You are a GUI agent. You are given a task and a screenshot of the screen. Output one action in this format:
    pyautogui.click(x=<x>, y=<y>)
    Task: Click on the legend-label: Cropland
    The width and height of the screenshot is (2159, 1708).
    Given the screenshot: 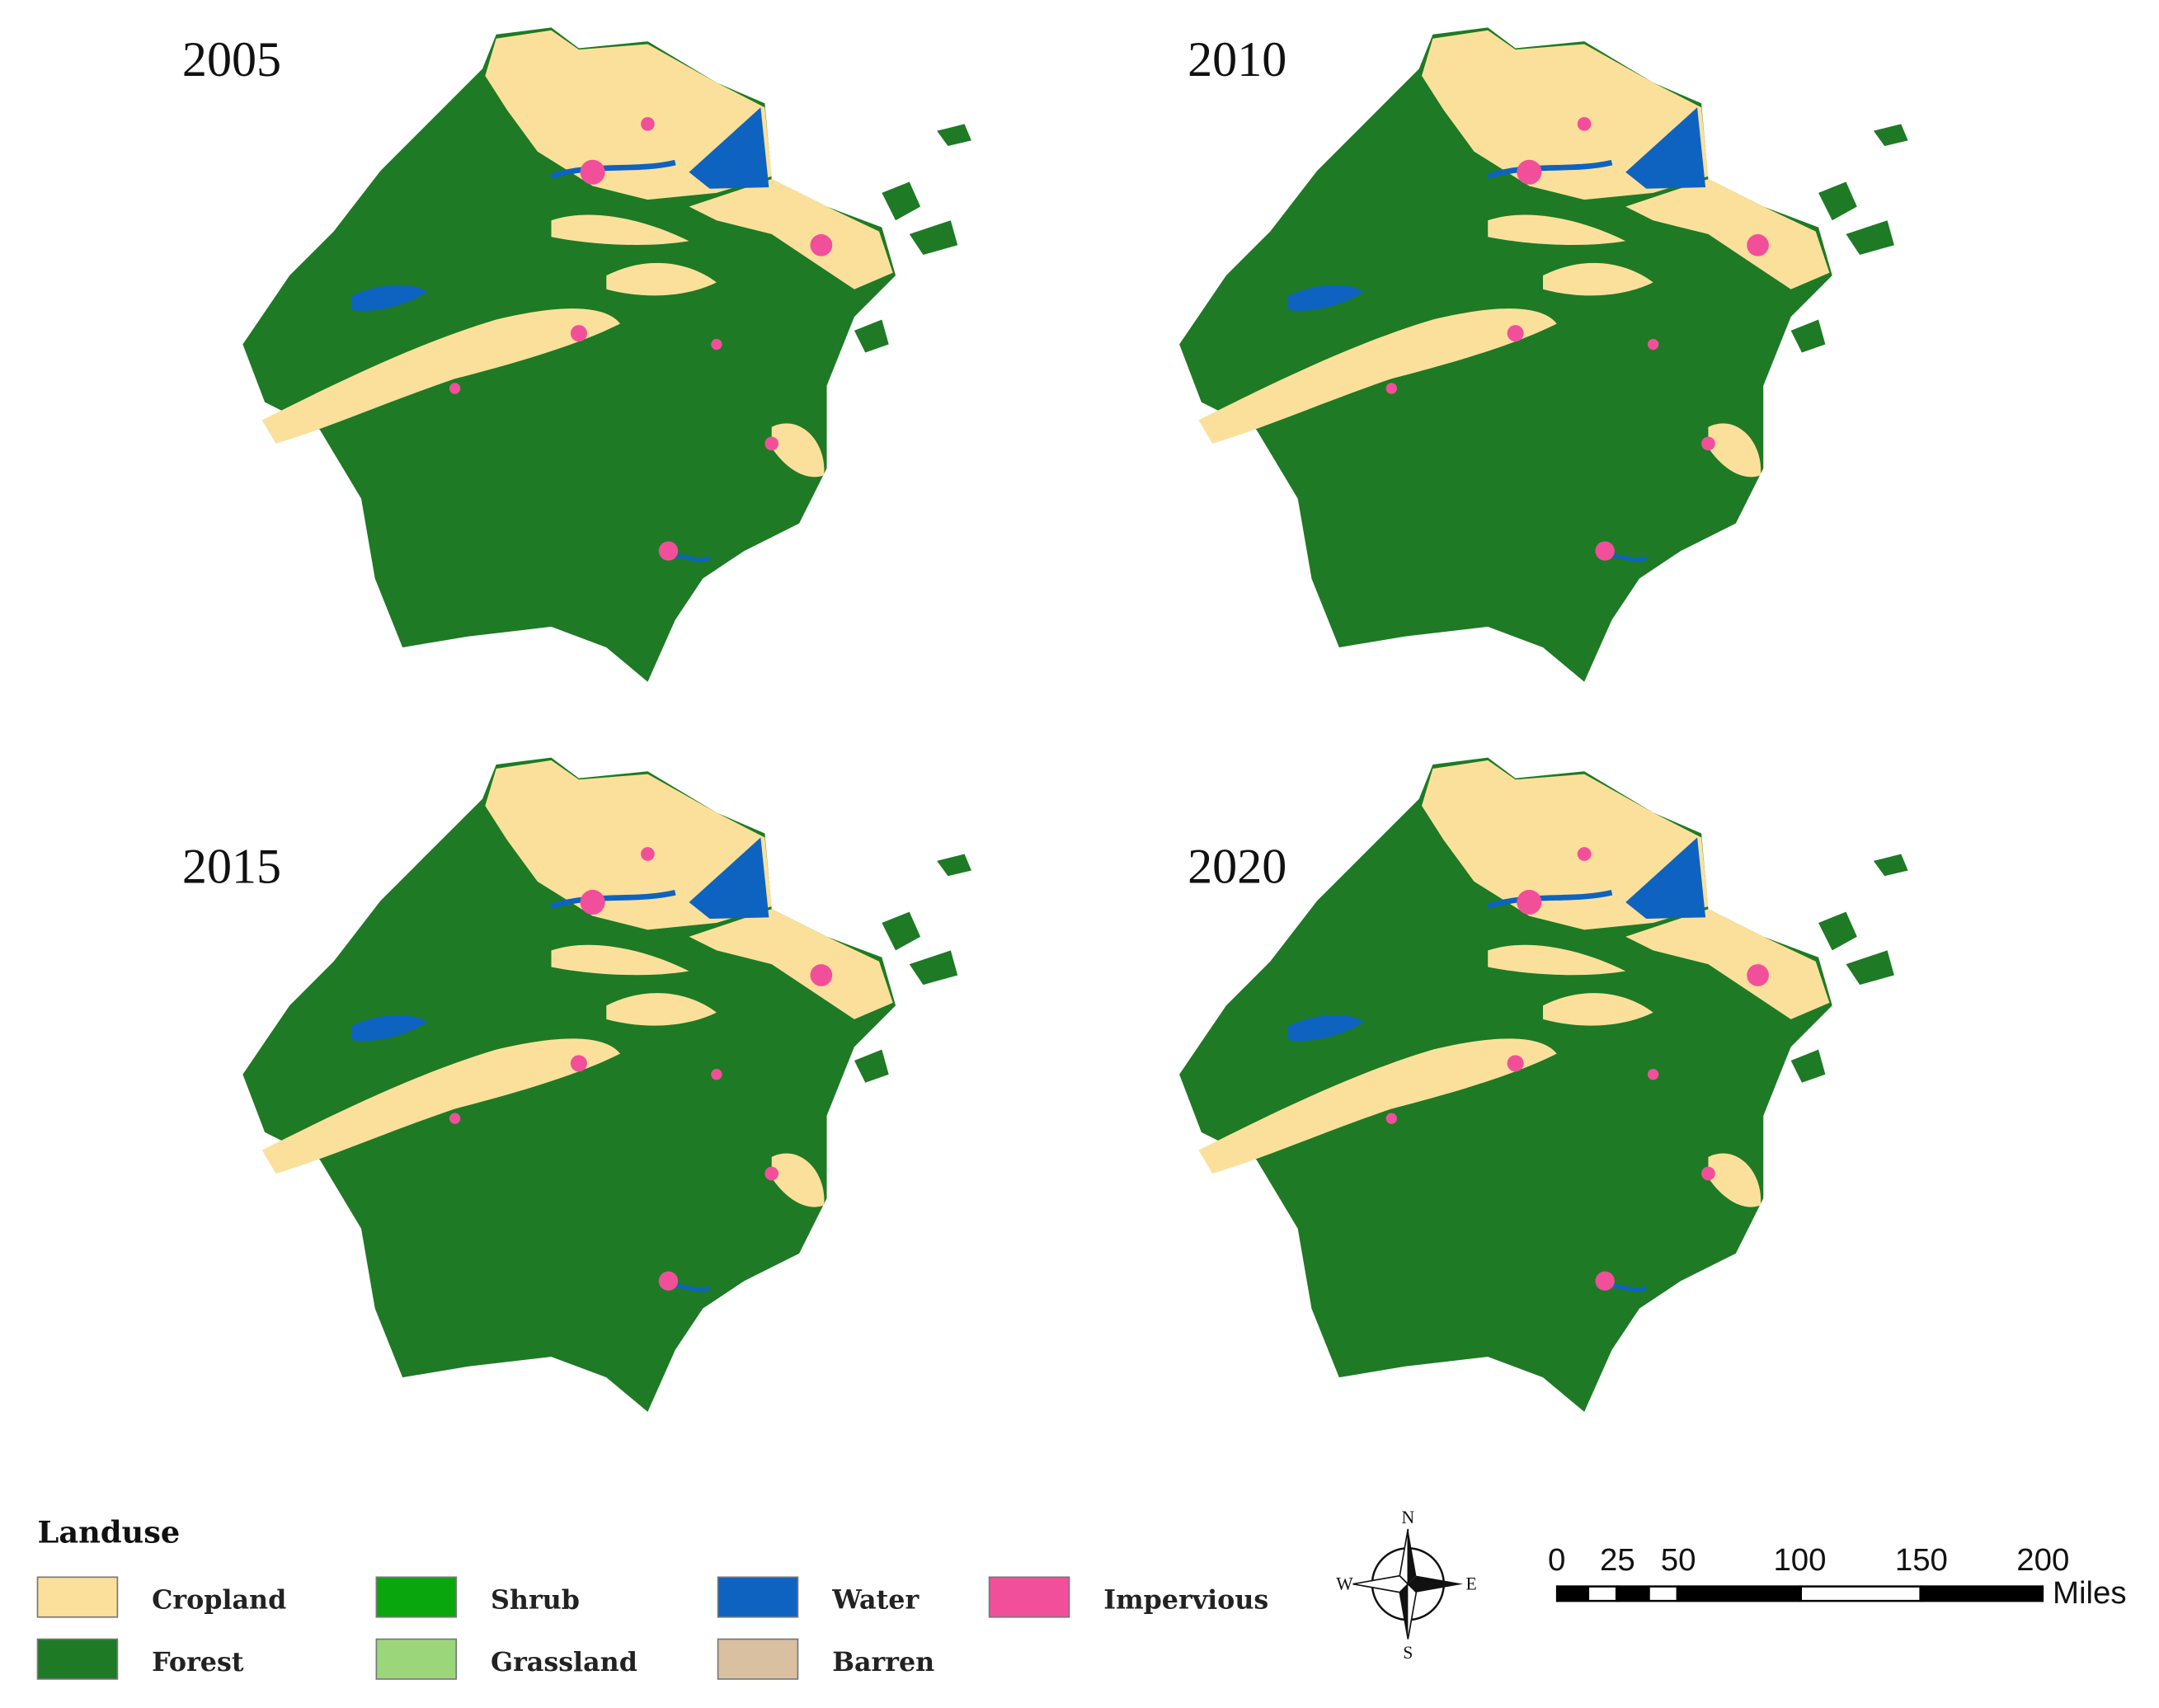 What is the action you would take?
    pyautogui.click(x=219, y=1600)
    